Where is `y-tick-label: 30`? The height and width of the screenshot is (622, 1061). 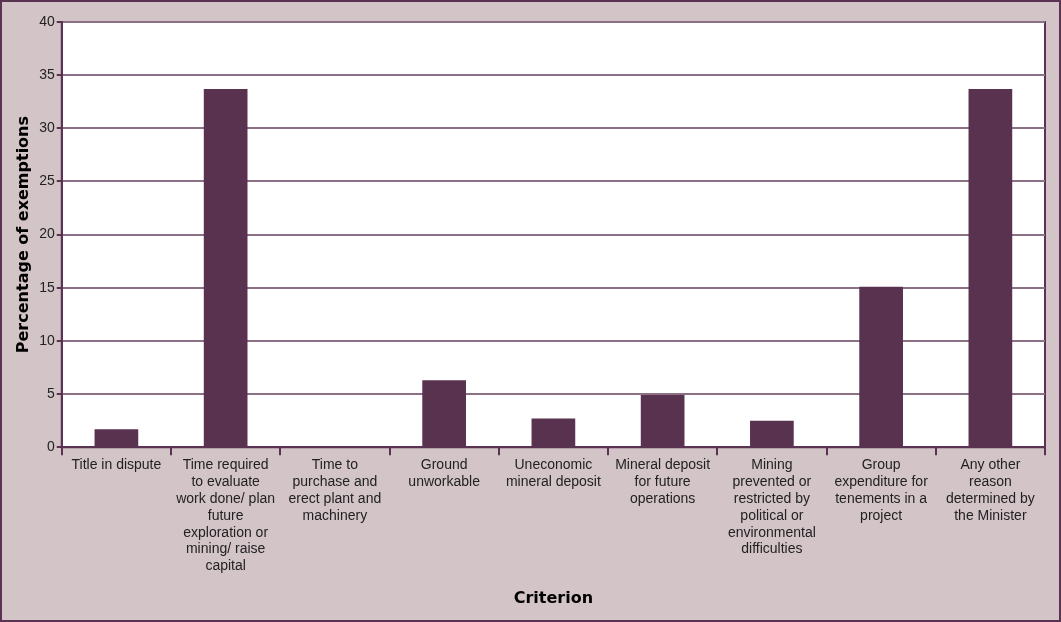
y-tick-label: 30 is located at coordinates (47, 127).